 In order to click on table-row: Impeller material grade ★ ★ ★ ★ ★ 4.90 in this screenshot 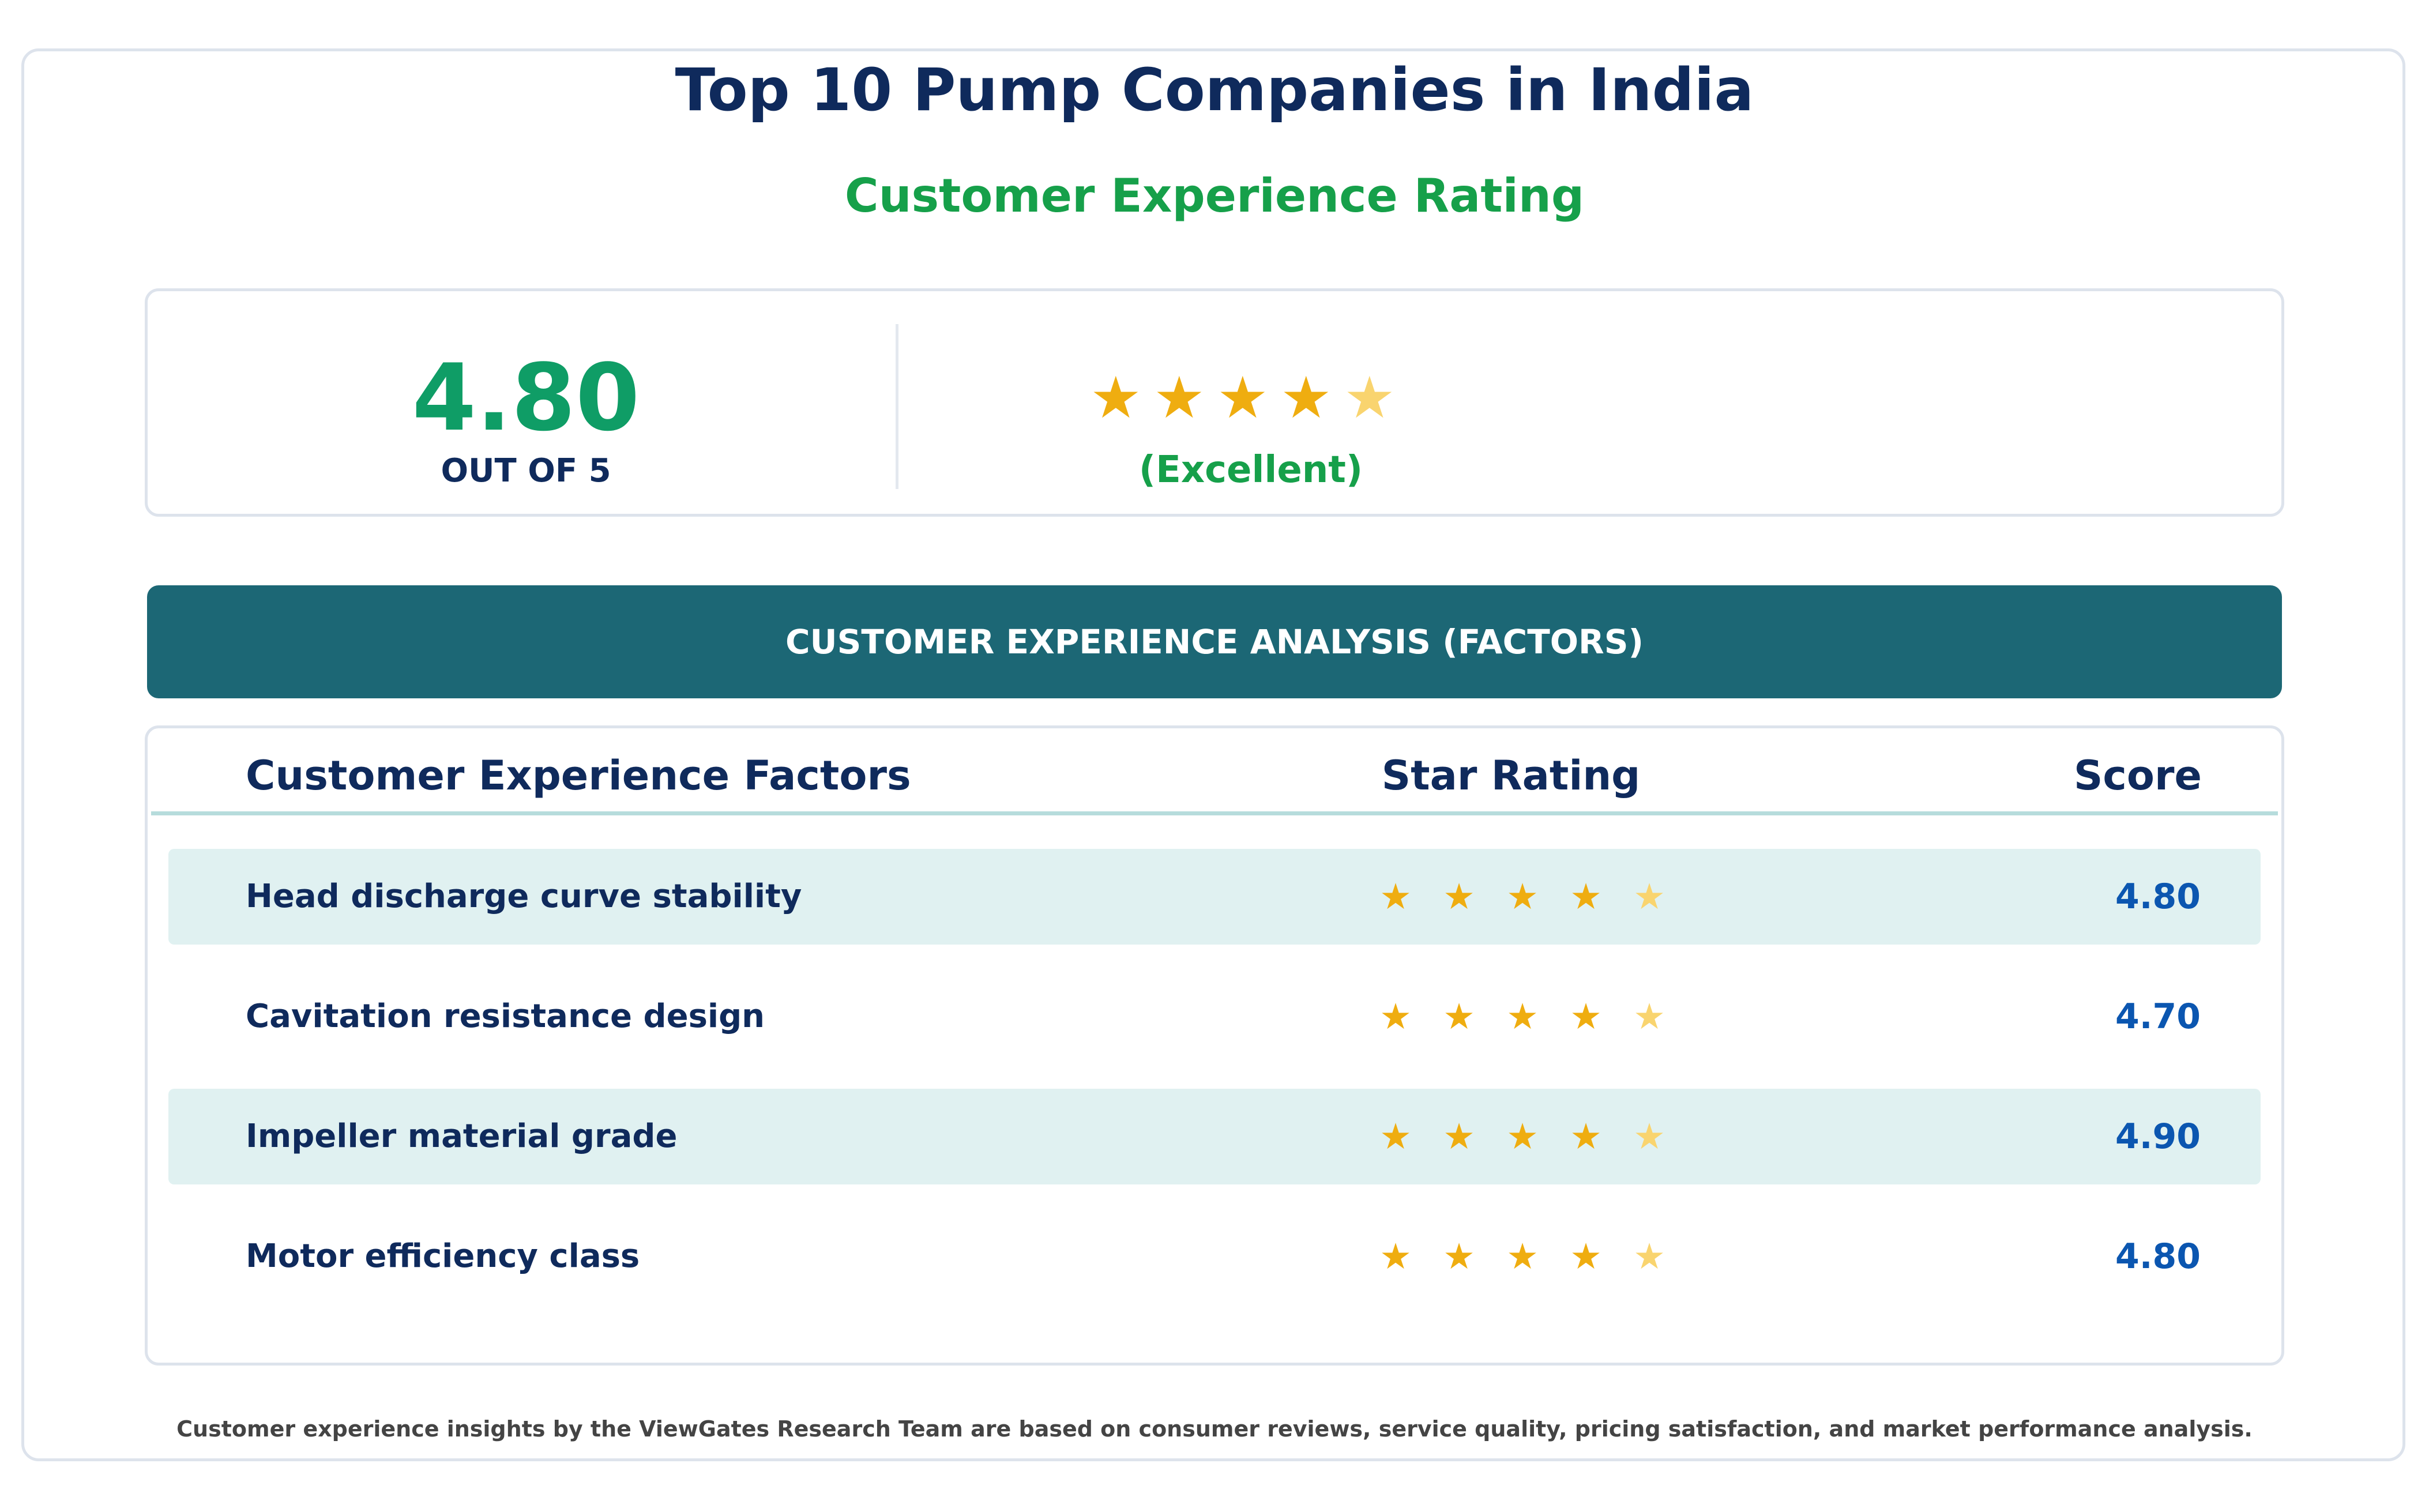, I will do `click(1214, 1137)`.